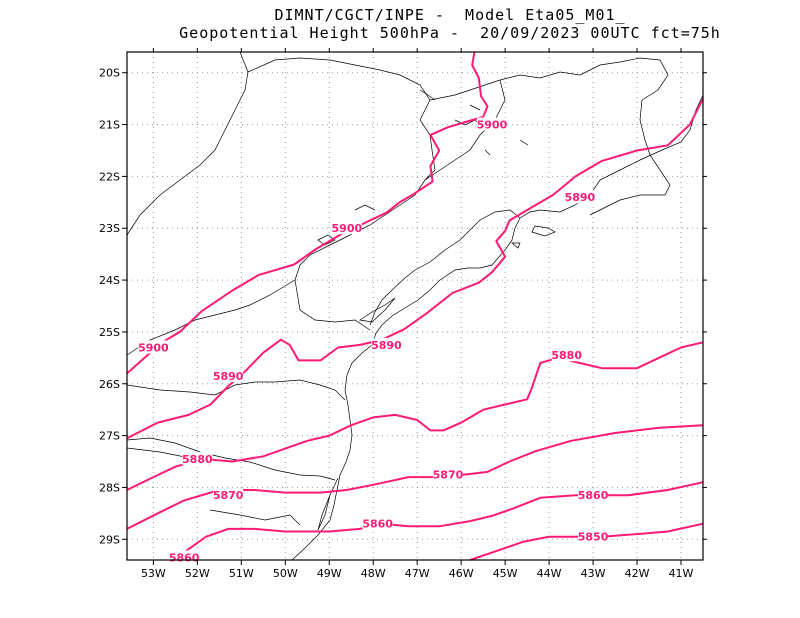 Image resolution: width=800 pixels, height=618 pixels. Describe the element at coordinates (593, 573) in the screenshot. I see `x-tick-label: 43W` at that location.